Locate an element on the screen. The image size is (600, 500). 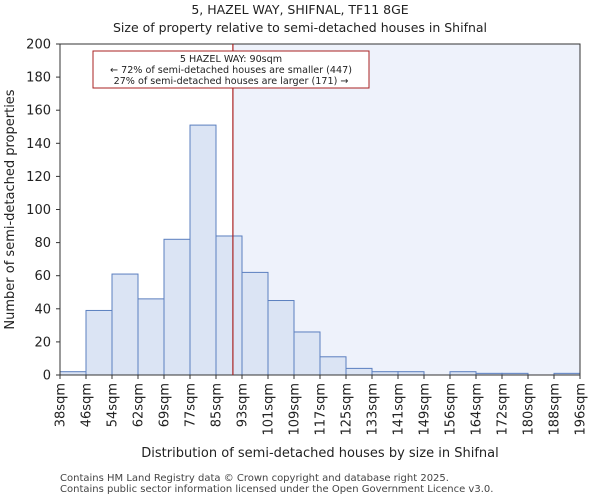
x-tick-label: 196sqm is located at coordinates (581, 409).